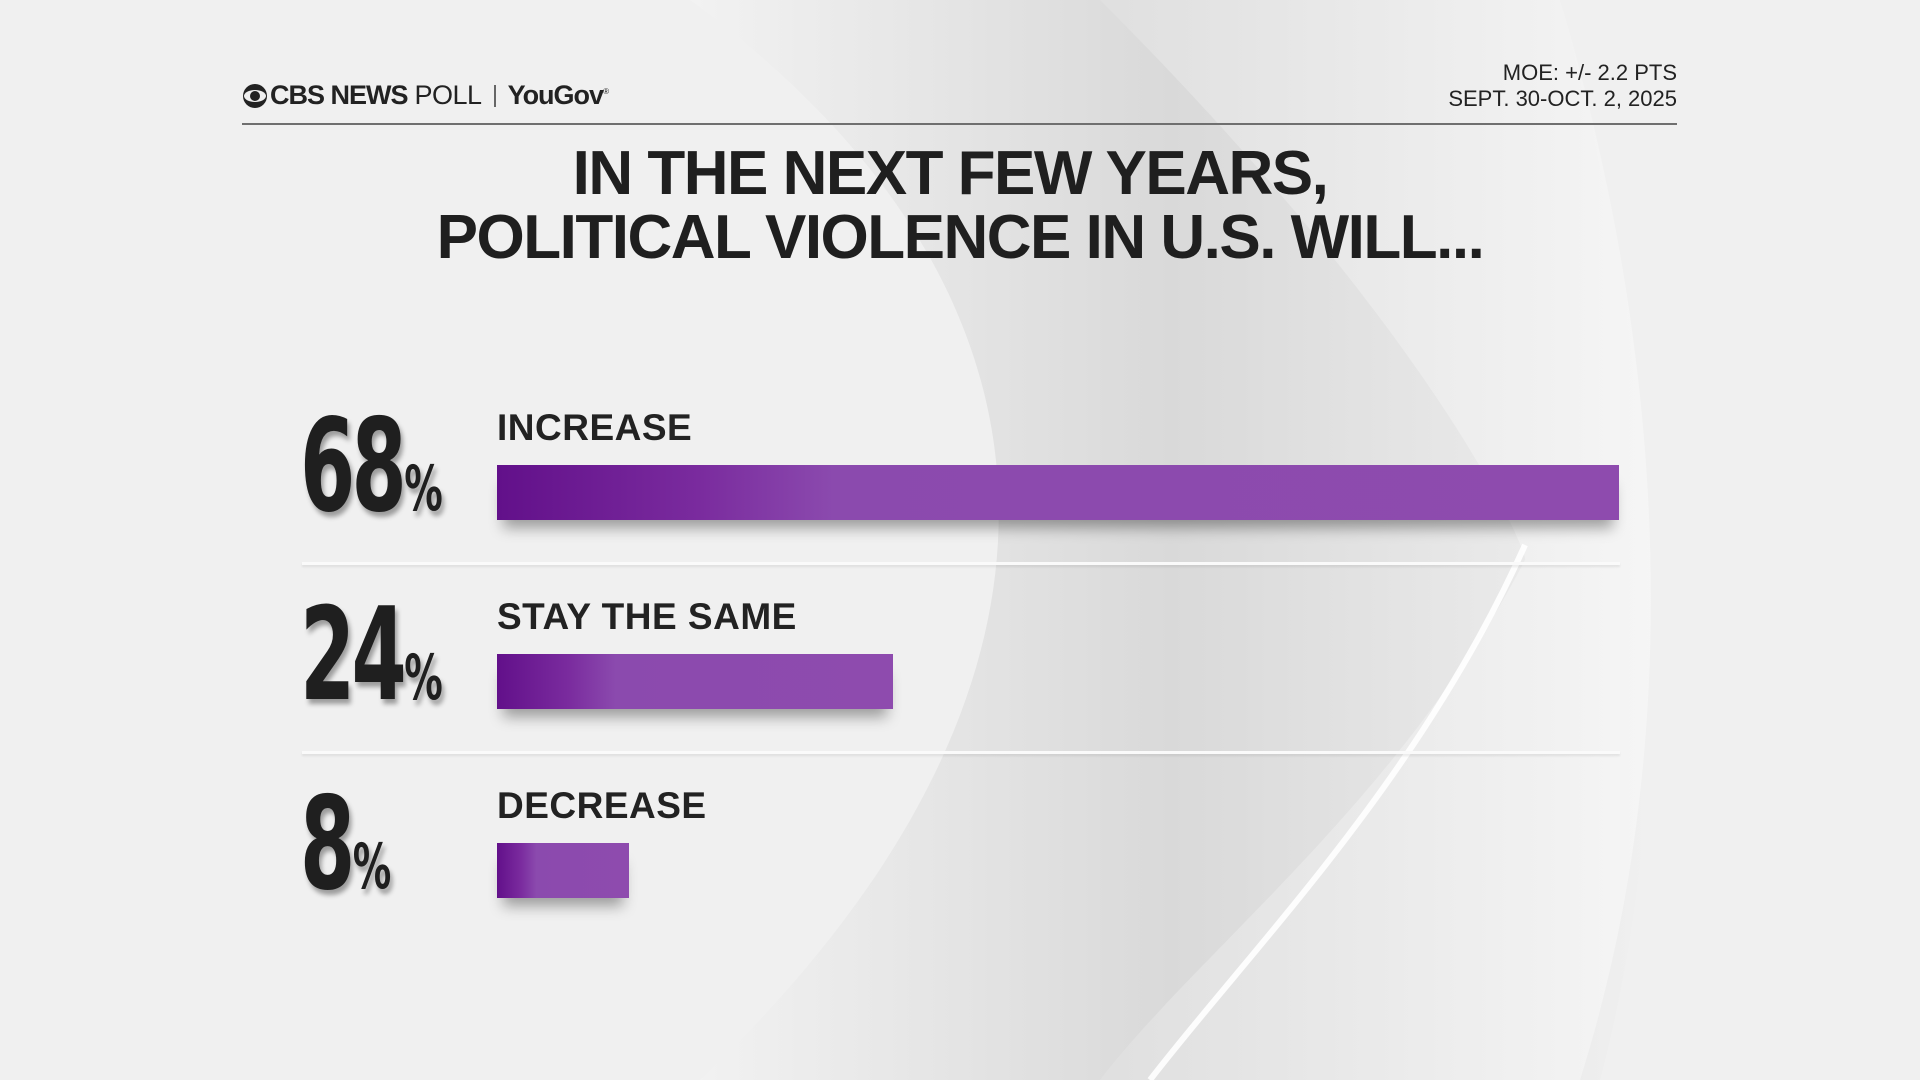  I want to click on brand-logo: CBS NEWS POLL YouGov®, so click(425, 95).